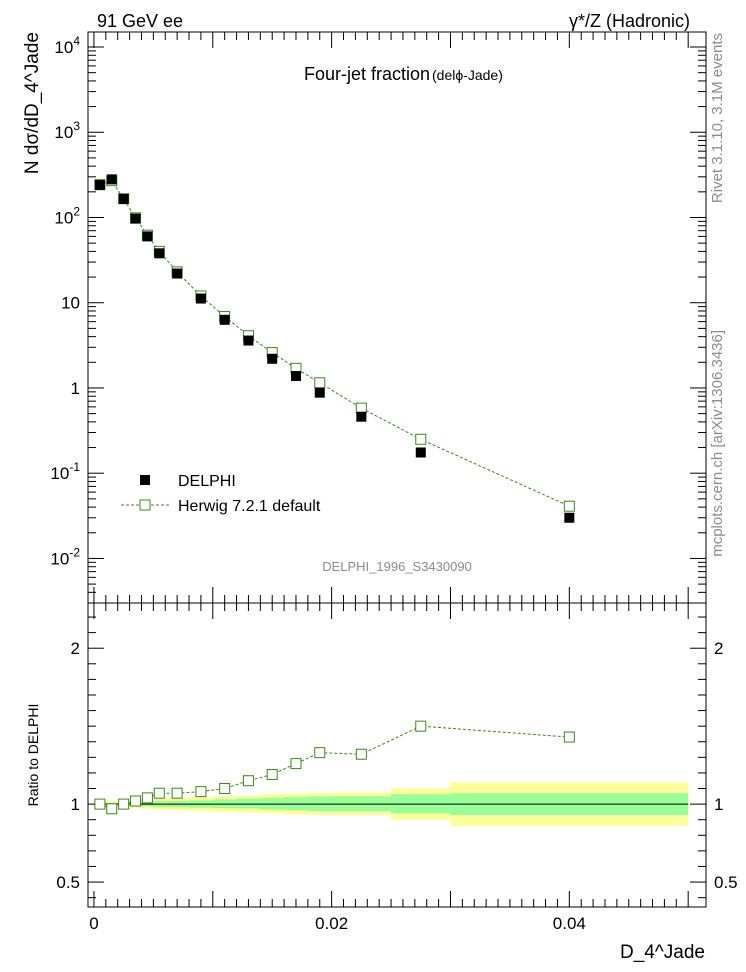 Image resolution: width=746 pixels, height=972 pixels. What do you see at coordinates (629, 21) in the screenshot?
I see `header-right: γ*/Z (Hadronic)` at bounding box center [629, 21].